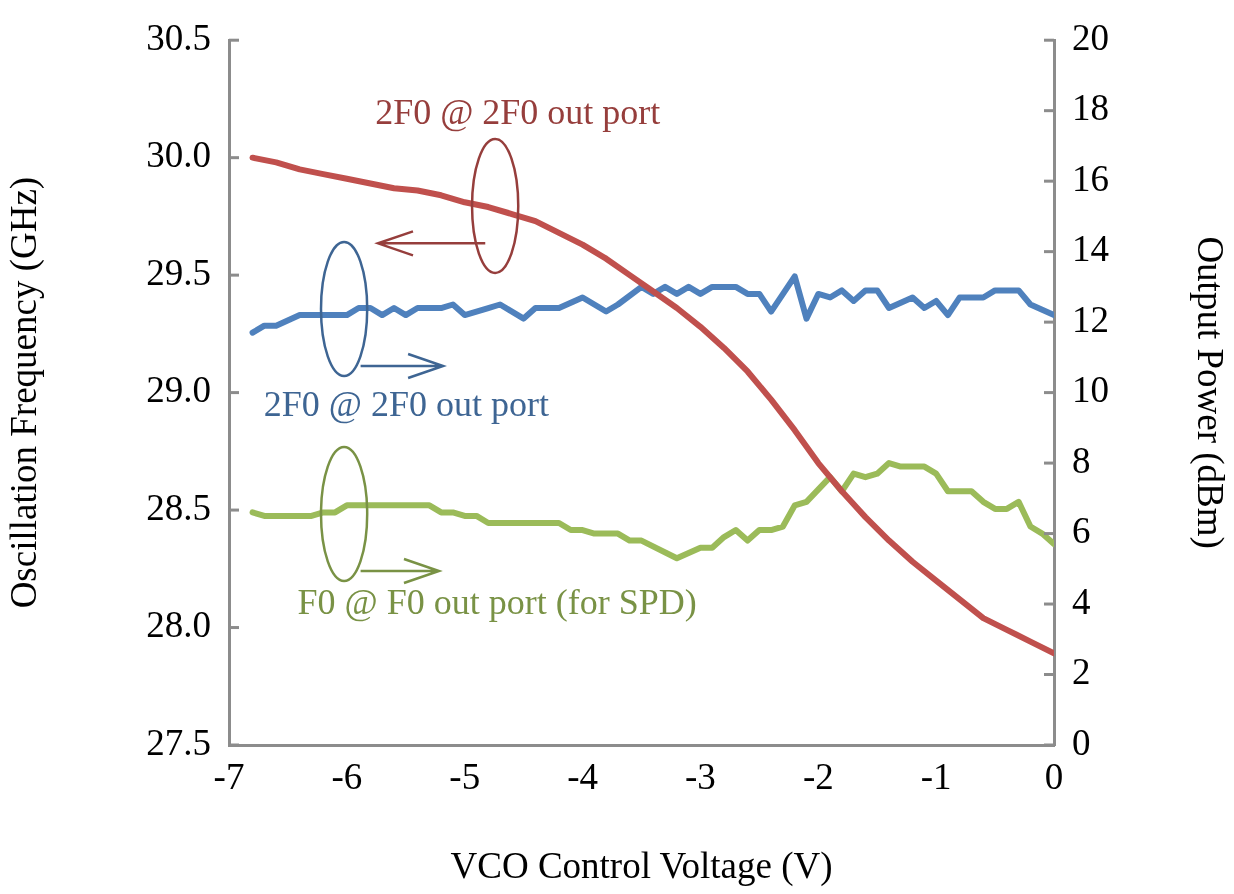  What do you see at coordinates (1090, 390) in the screenshot?
I see `y2-tick-label: 10` at bounding box center [1090, 390].